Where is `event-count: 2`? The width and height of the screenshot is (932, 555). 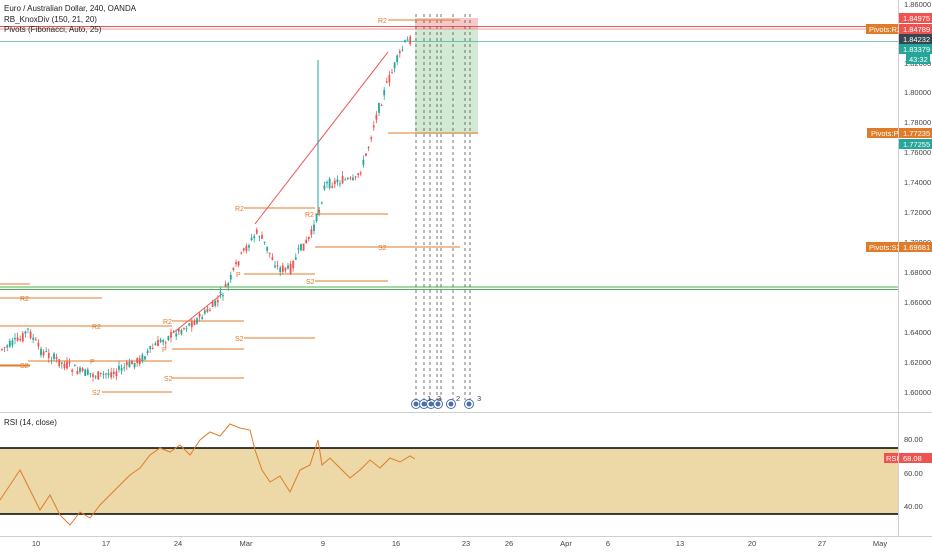
event-count: 2 is located at coordinates (458, 398).